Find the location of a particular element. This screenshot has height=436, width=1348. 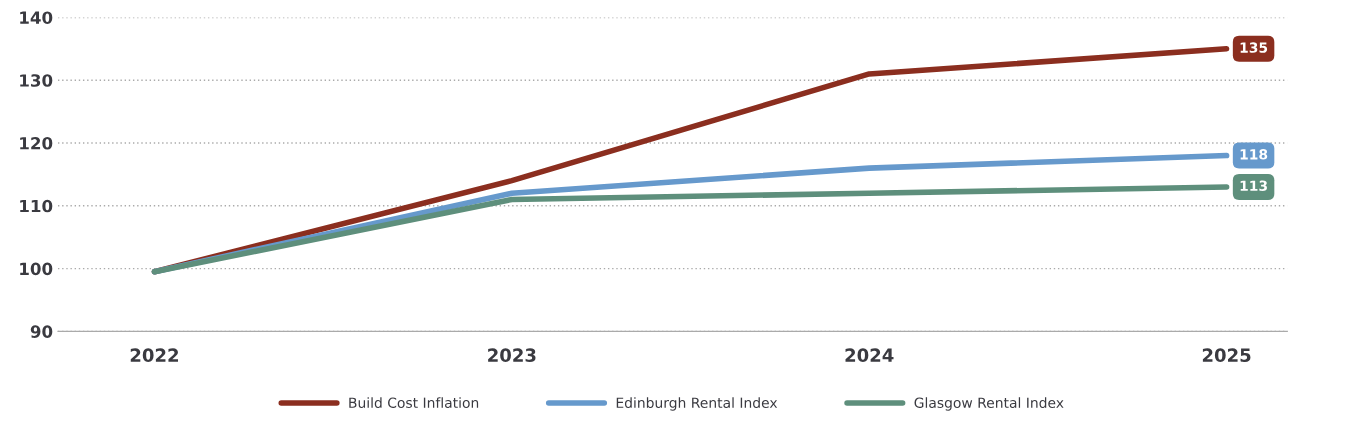

y-tick-label: 100 is located at coordinates (36, 269).